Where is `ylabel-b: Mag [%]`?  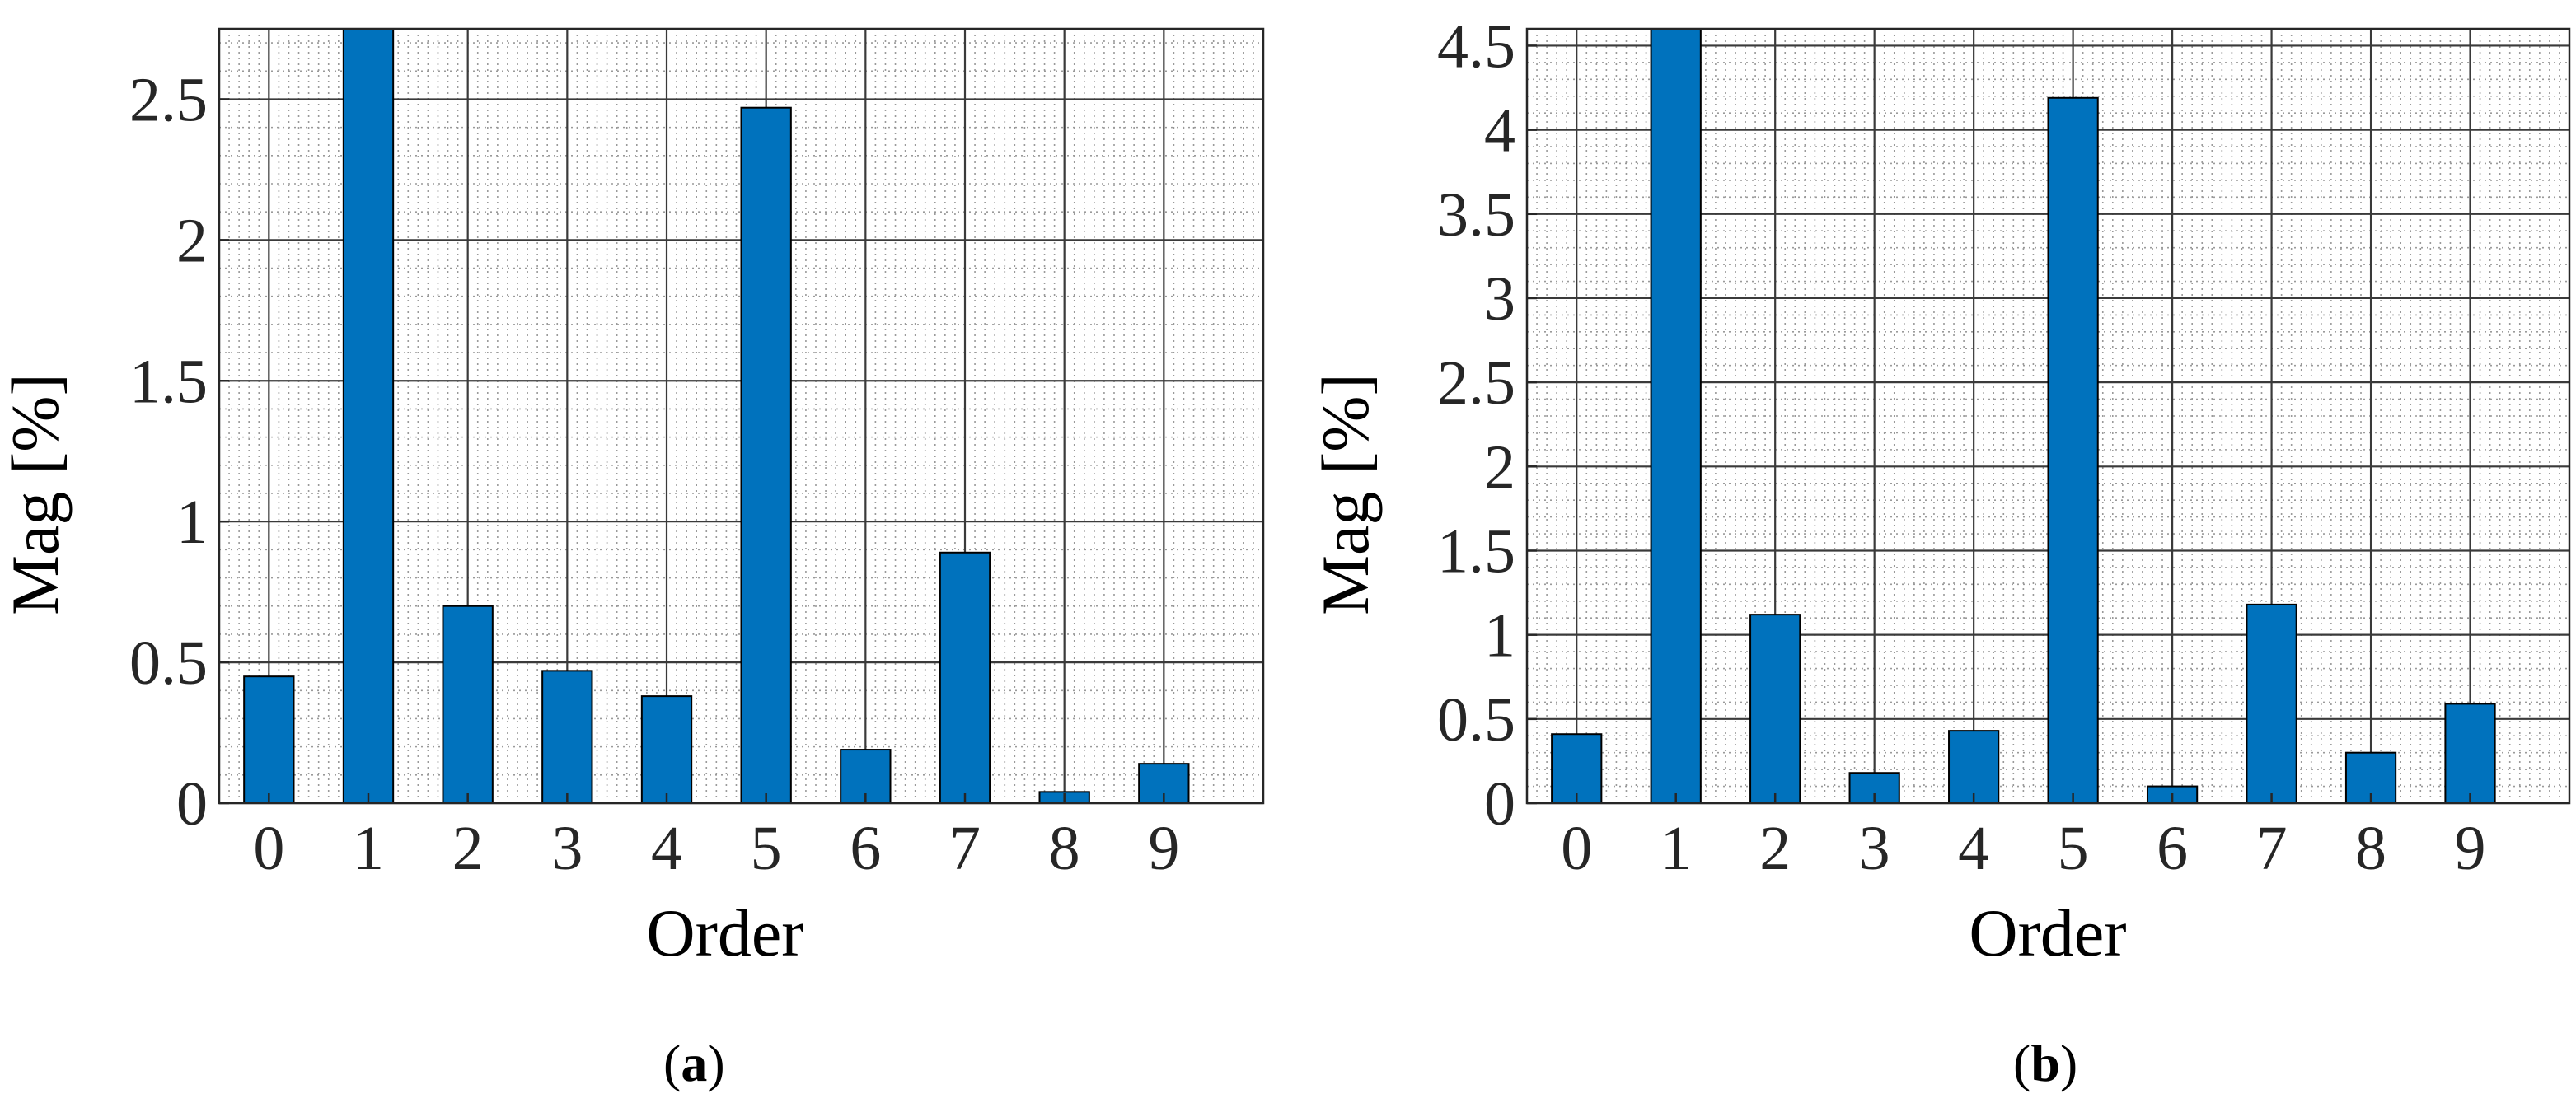
ylabel-b: Mag [%] is located at coordinates (1345, 494).